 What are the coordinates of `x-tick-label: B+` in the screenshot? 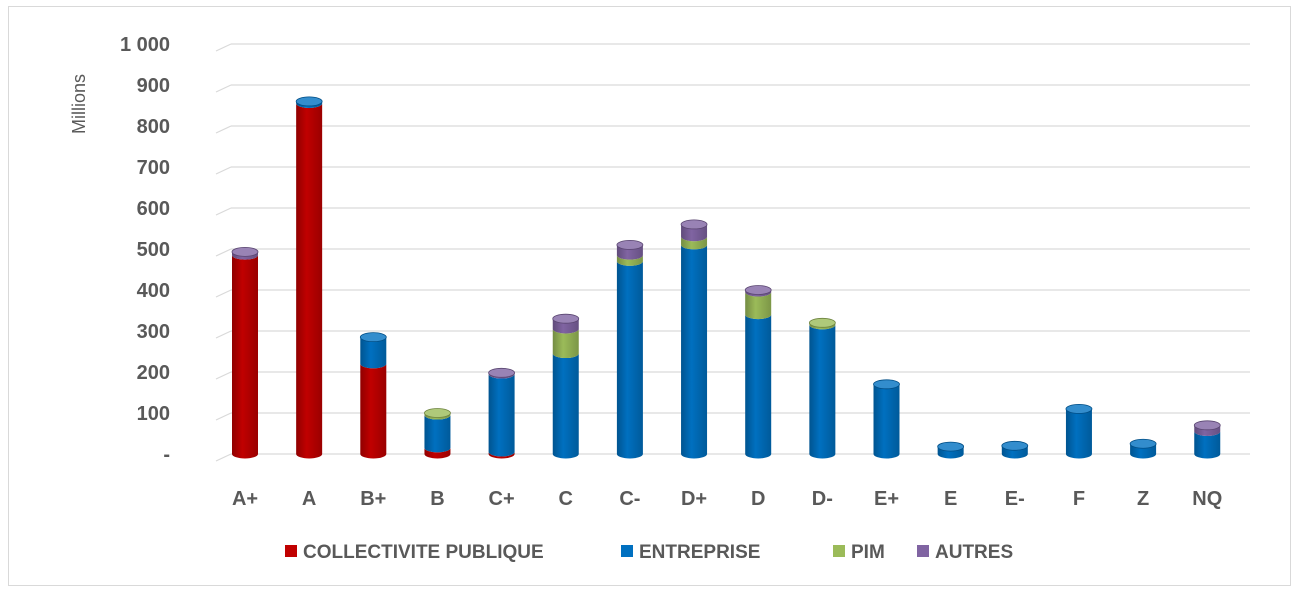 It's located at (373, 499).